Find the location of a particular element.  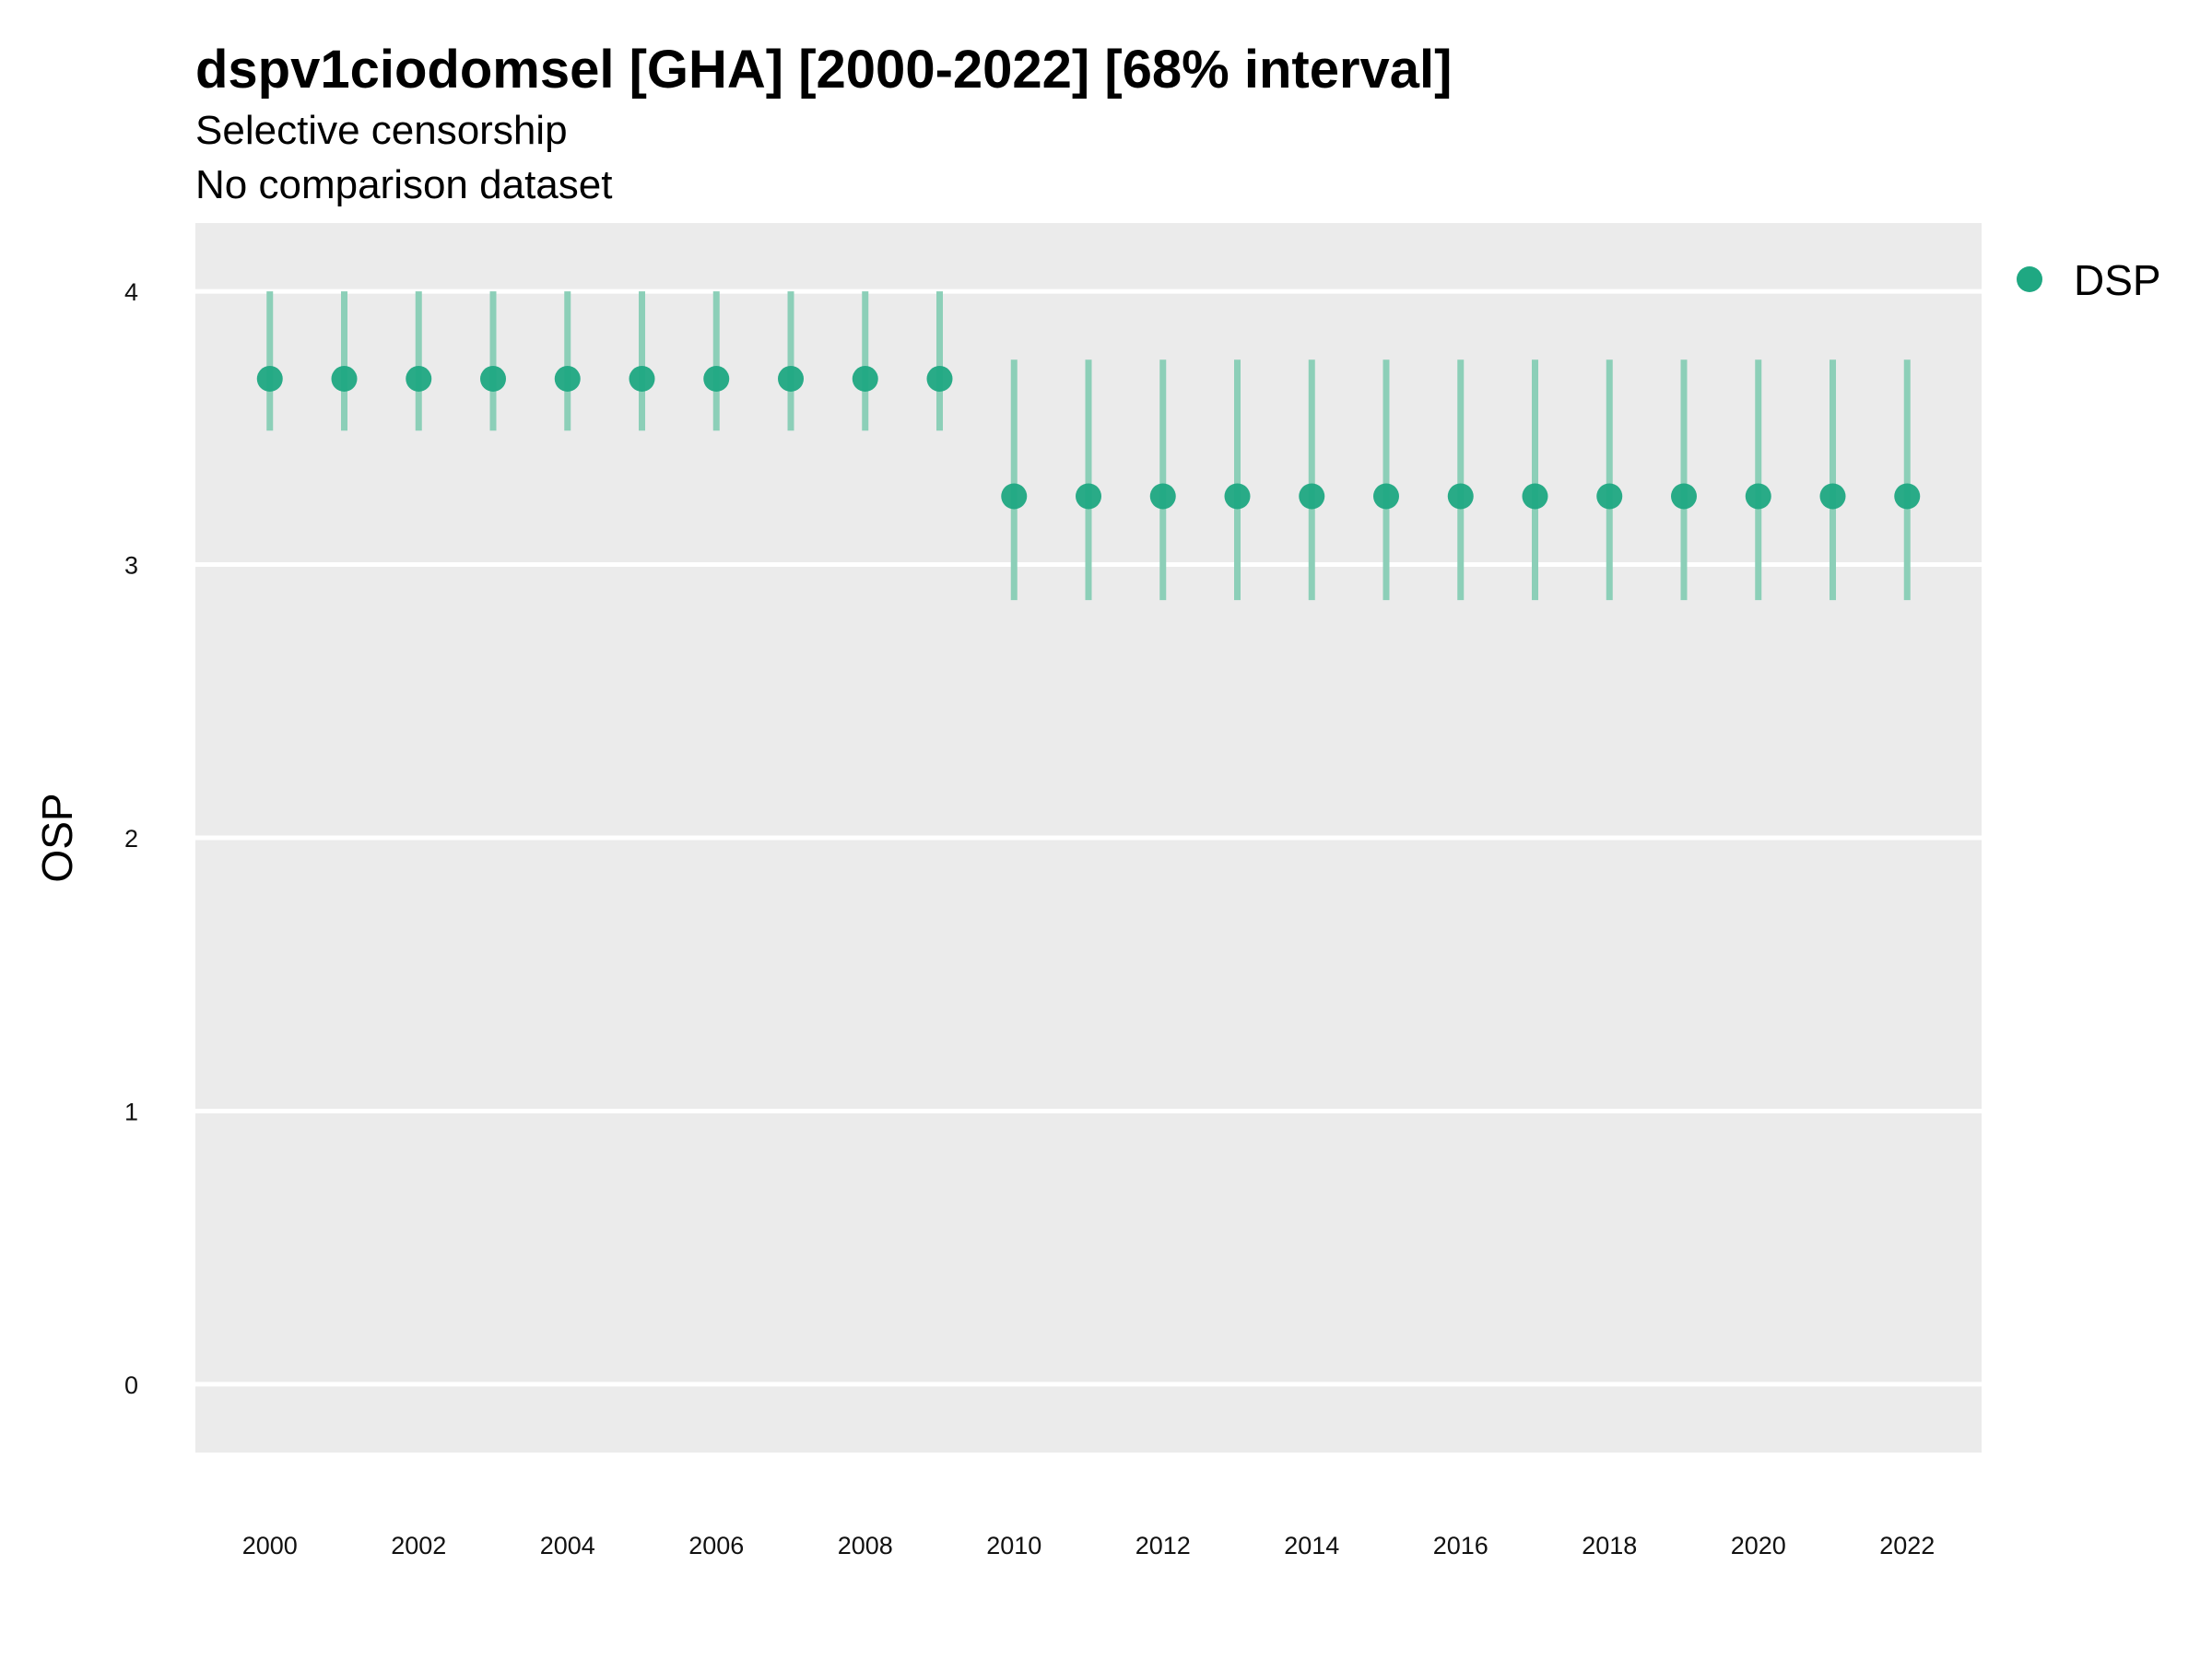

legend-swatch-dsp is located at coordinates (2029, 279).